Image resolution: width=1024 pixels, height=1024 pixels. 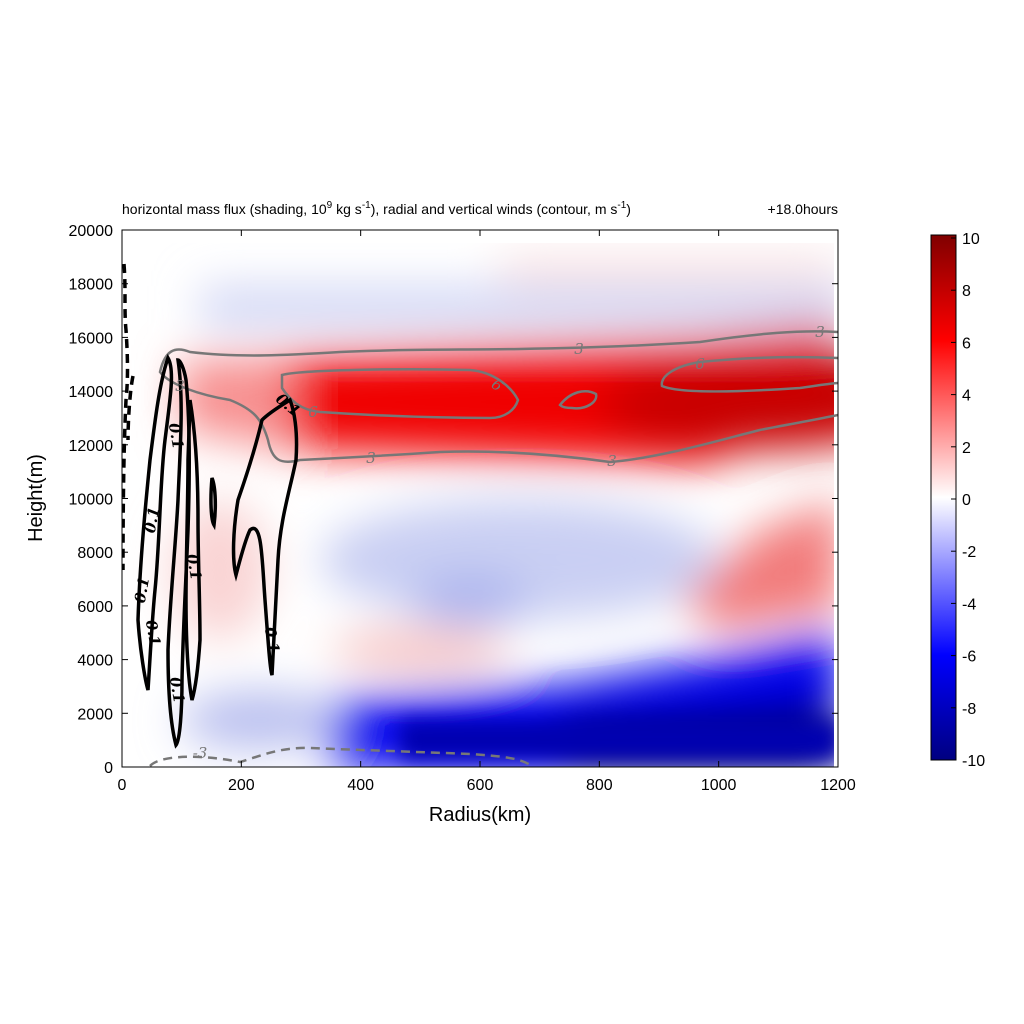 I want to click on contour-label: -3, so click(x=200, y=753).